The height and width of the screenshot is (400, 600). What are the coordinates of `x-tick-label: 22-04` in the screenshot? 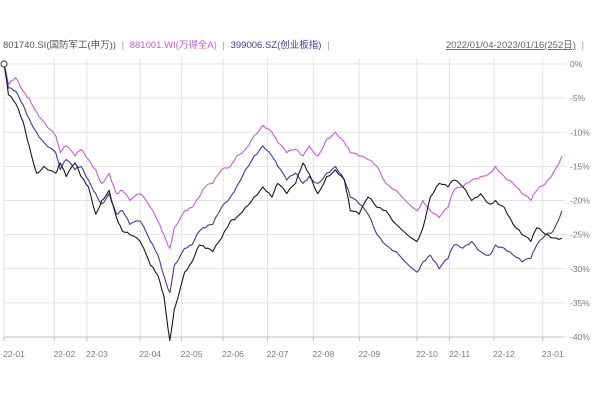 It's located at (150, 354).